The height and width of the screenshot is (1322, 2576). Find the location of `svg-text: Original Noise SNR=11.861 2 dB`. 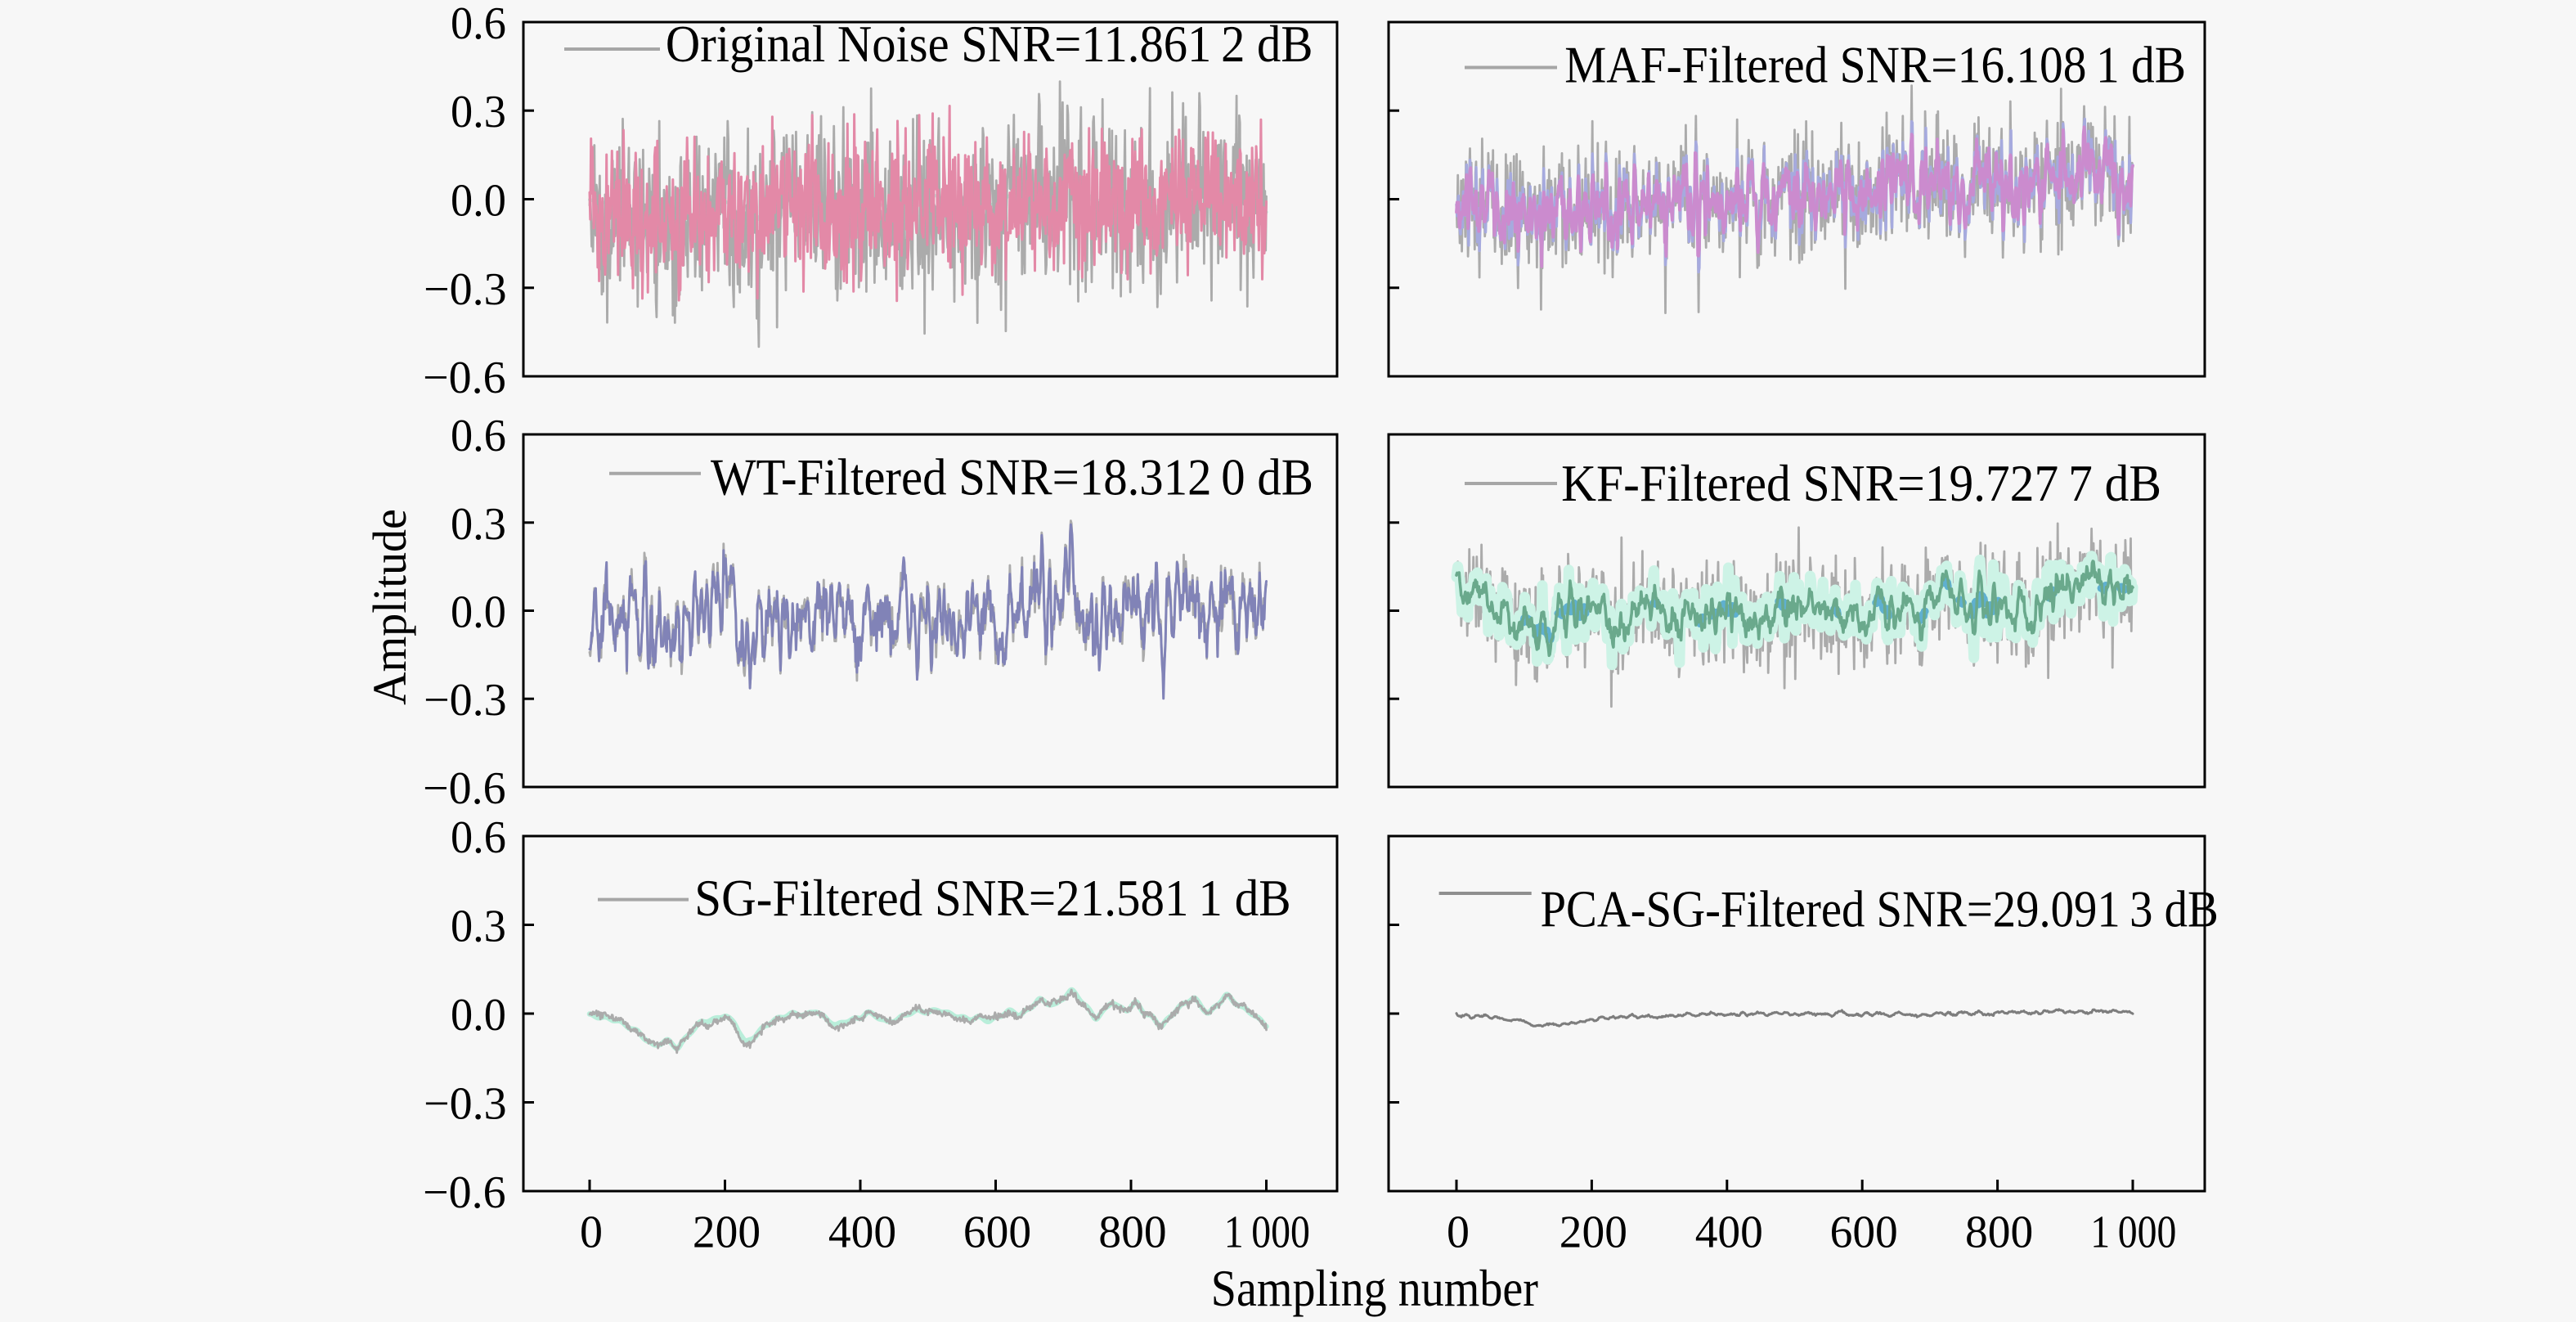

svg-text: Original Noise SNR=11.861 2 dB is located at coordinates (989, 45).